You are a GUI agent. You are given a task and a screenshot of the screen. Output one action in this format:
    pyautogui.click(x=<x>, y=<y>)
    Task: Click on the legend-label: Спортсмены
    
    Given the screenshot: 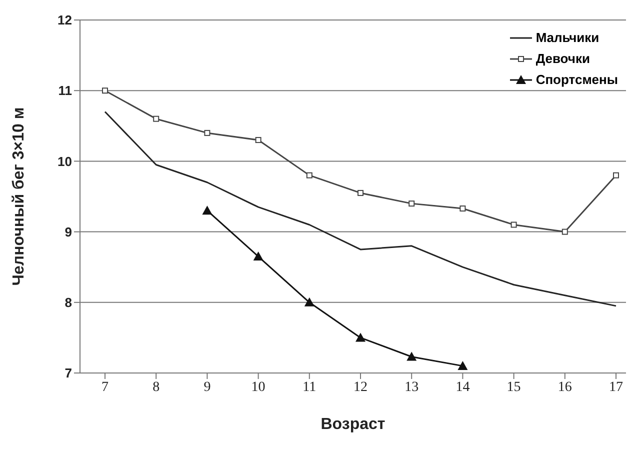 What is the action you would take?
    pyautogui.click(x=577, y=79)
    